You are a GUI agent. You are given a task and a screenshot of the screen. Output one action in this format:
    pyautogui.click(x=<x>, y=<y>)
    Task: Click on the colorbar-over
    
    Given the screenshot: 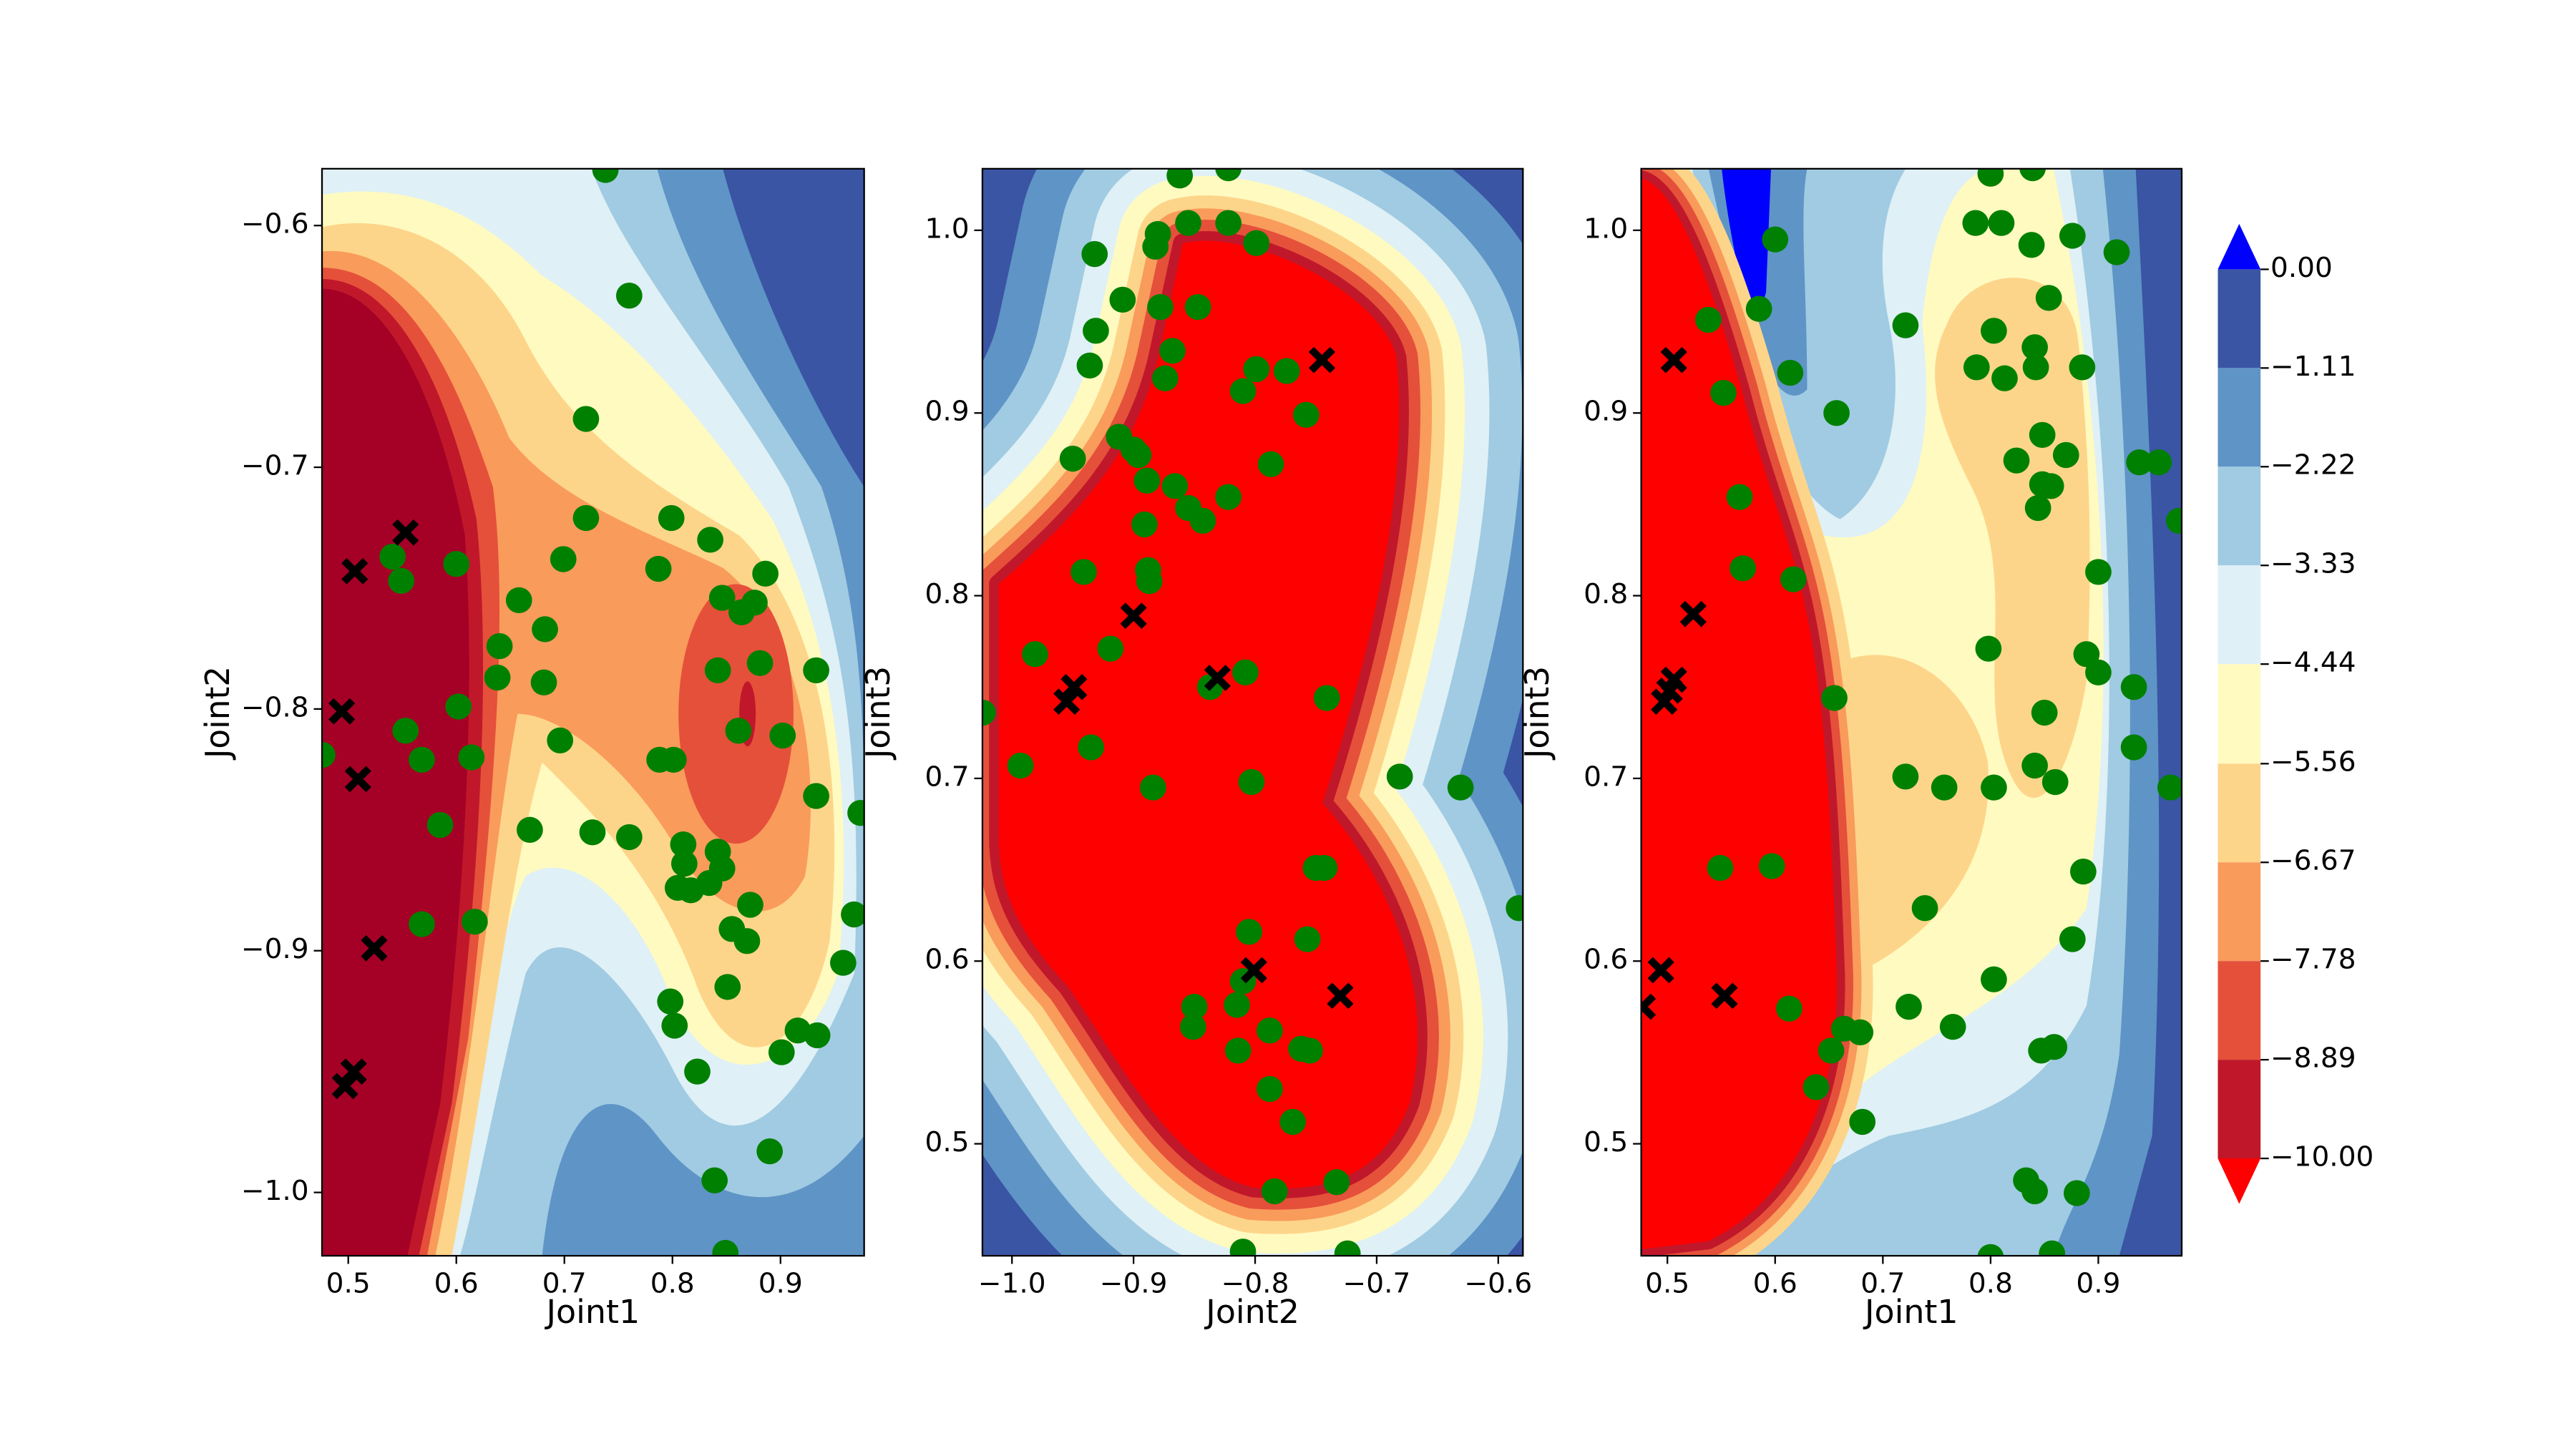 What is the action you would take?
    pyautogui.click(x=2239, y=246)
    